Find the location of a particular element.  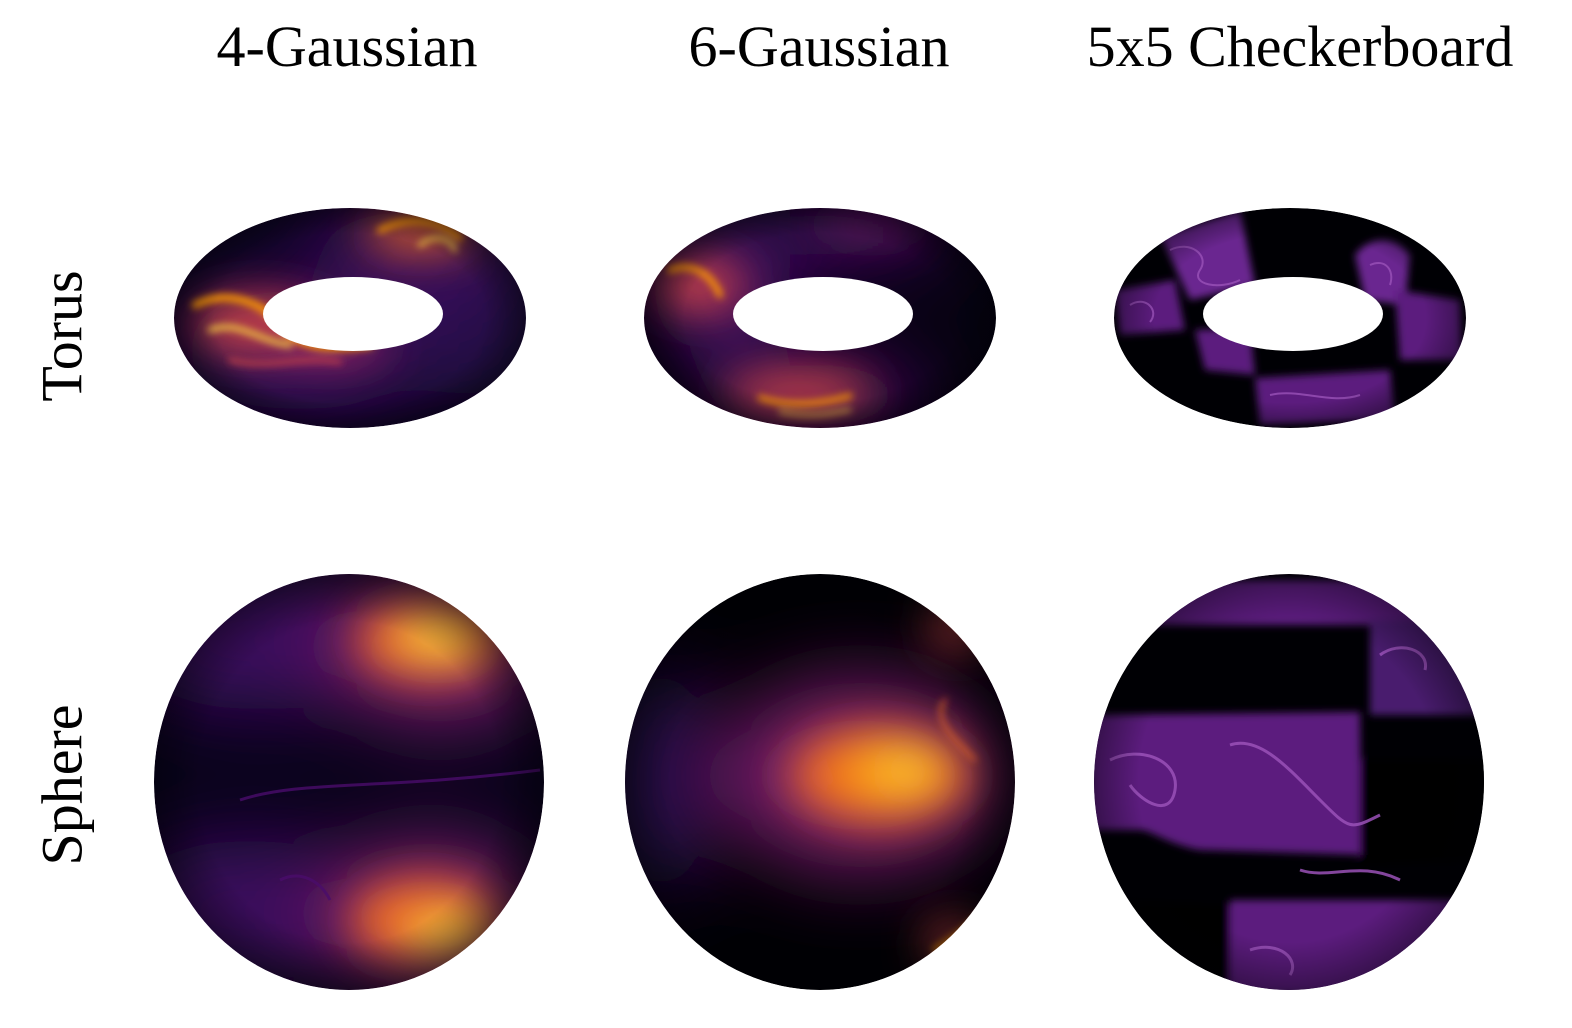

sphere-4-gaussian-panel is located at coordinates (349, 782).